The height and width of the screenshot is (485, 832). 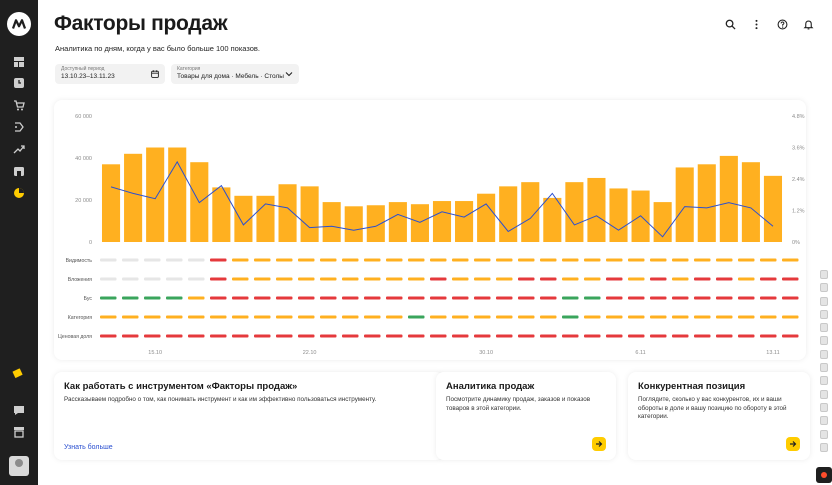 I want to click on clock-icon, so click(x=19, y=83).